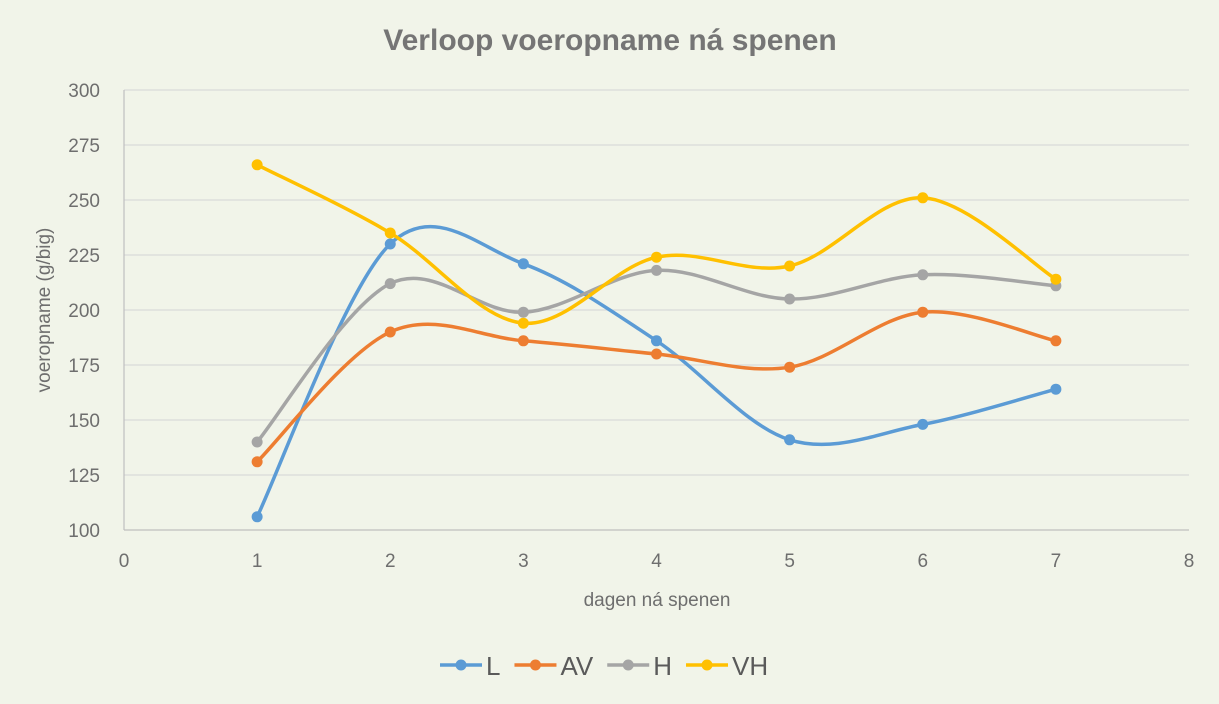 The height and width of the screenshot is (704, 1219). I want to click on series-line, so click(656, 386).